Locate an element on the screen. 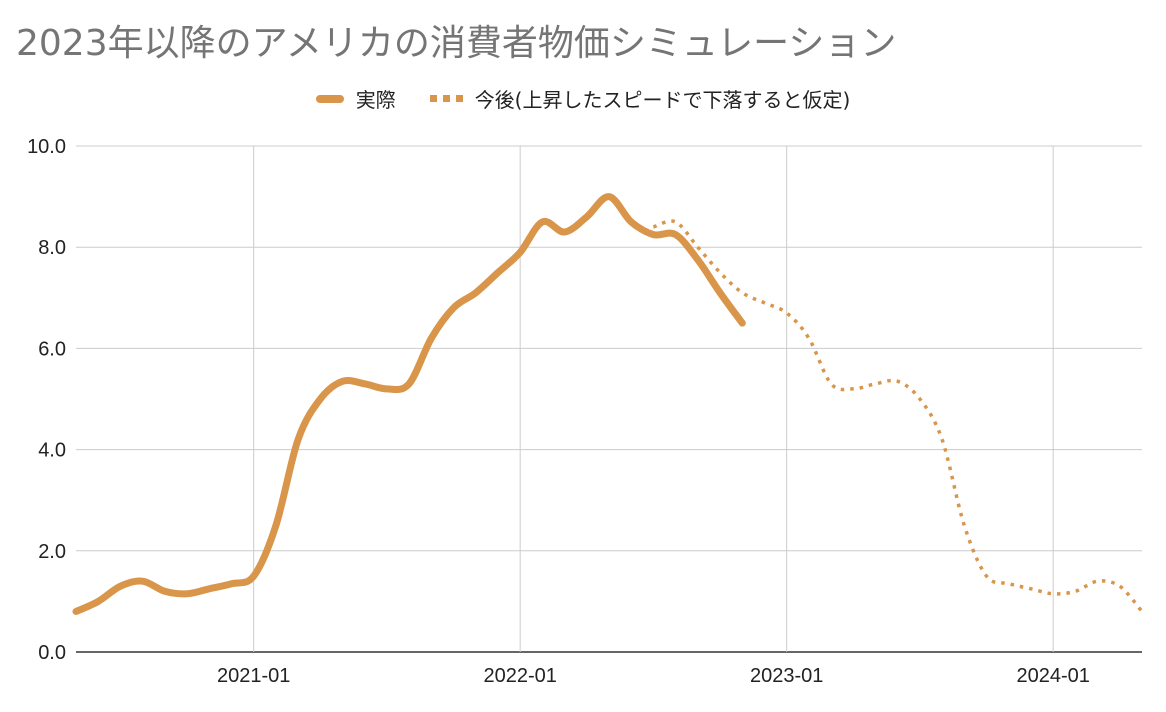 Image resolution: width=1166 pixels, height=712 pixels. x-tick-label: 2021-01 is located at coordinates (253, 676).